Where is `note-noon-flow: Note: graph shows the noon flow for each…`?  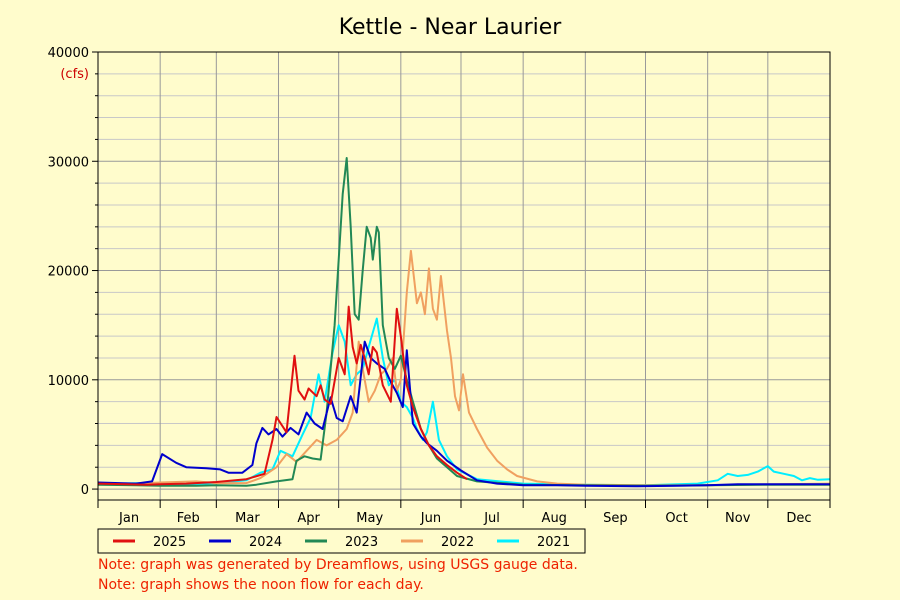
note-noon-flow: Note: graph shows the noon flow for each… is located at coordinates (261, 585).